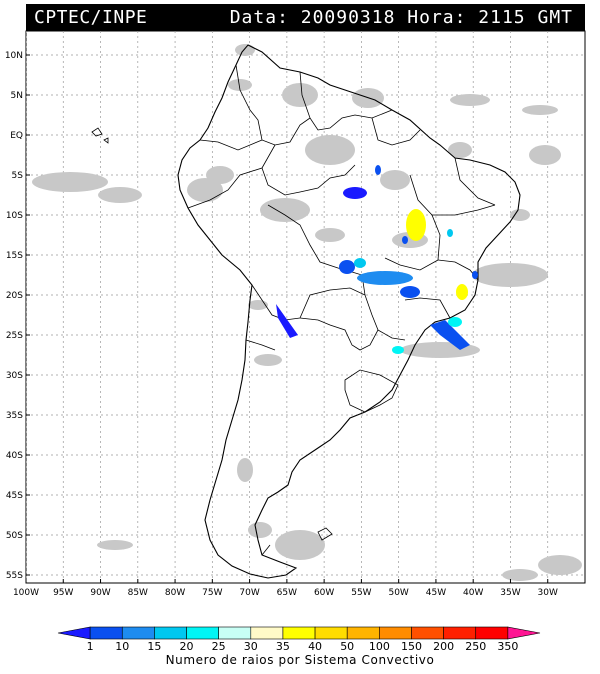 The width and height of the screenshot is (600, 674). What do you see at coordinates (398, 593) in the screenshot?
I see `lon-tick-label: 50W` at bounding box center [398, 593].